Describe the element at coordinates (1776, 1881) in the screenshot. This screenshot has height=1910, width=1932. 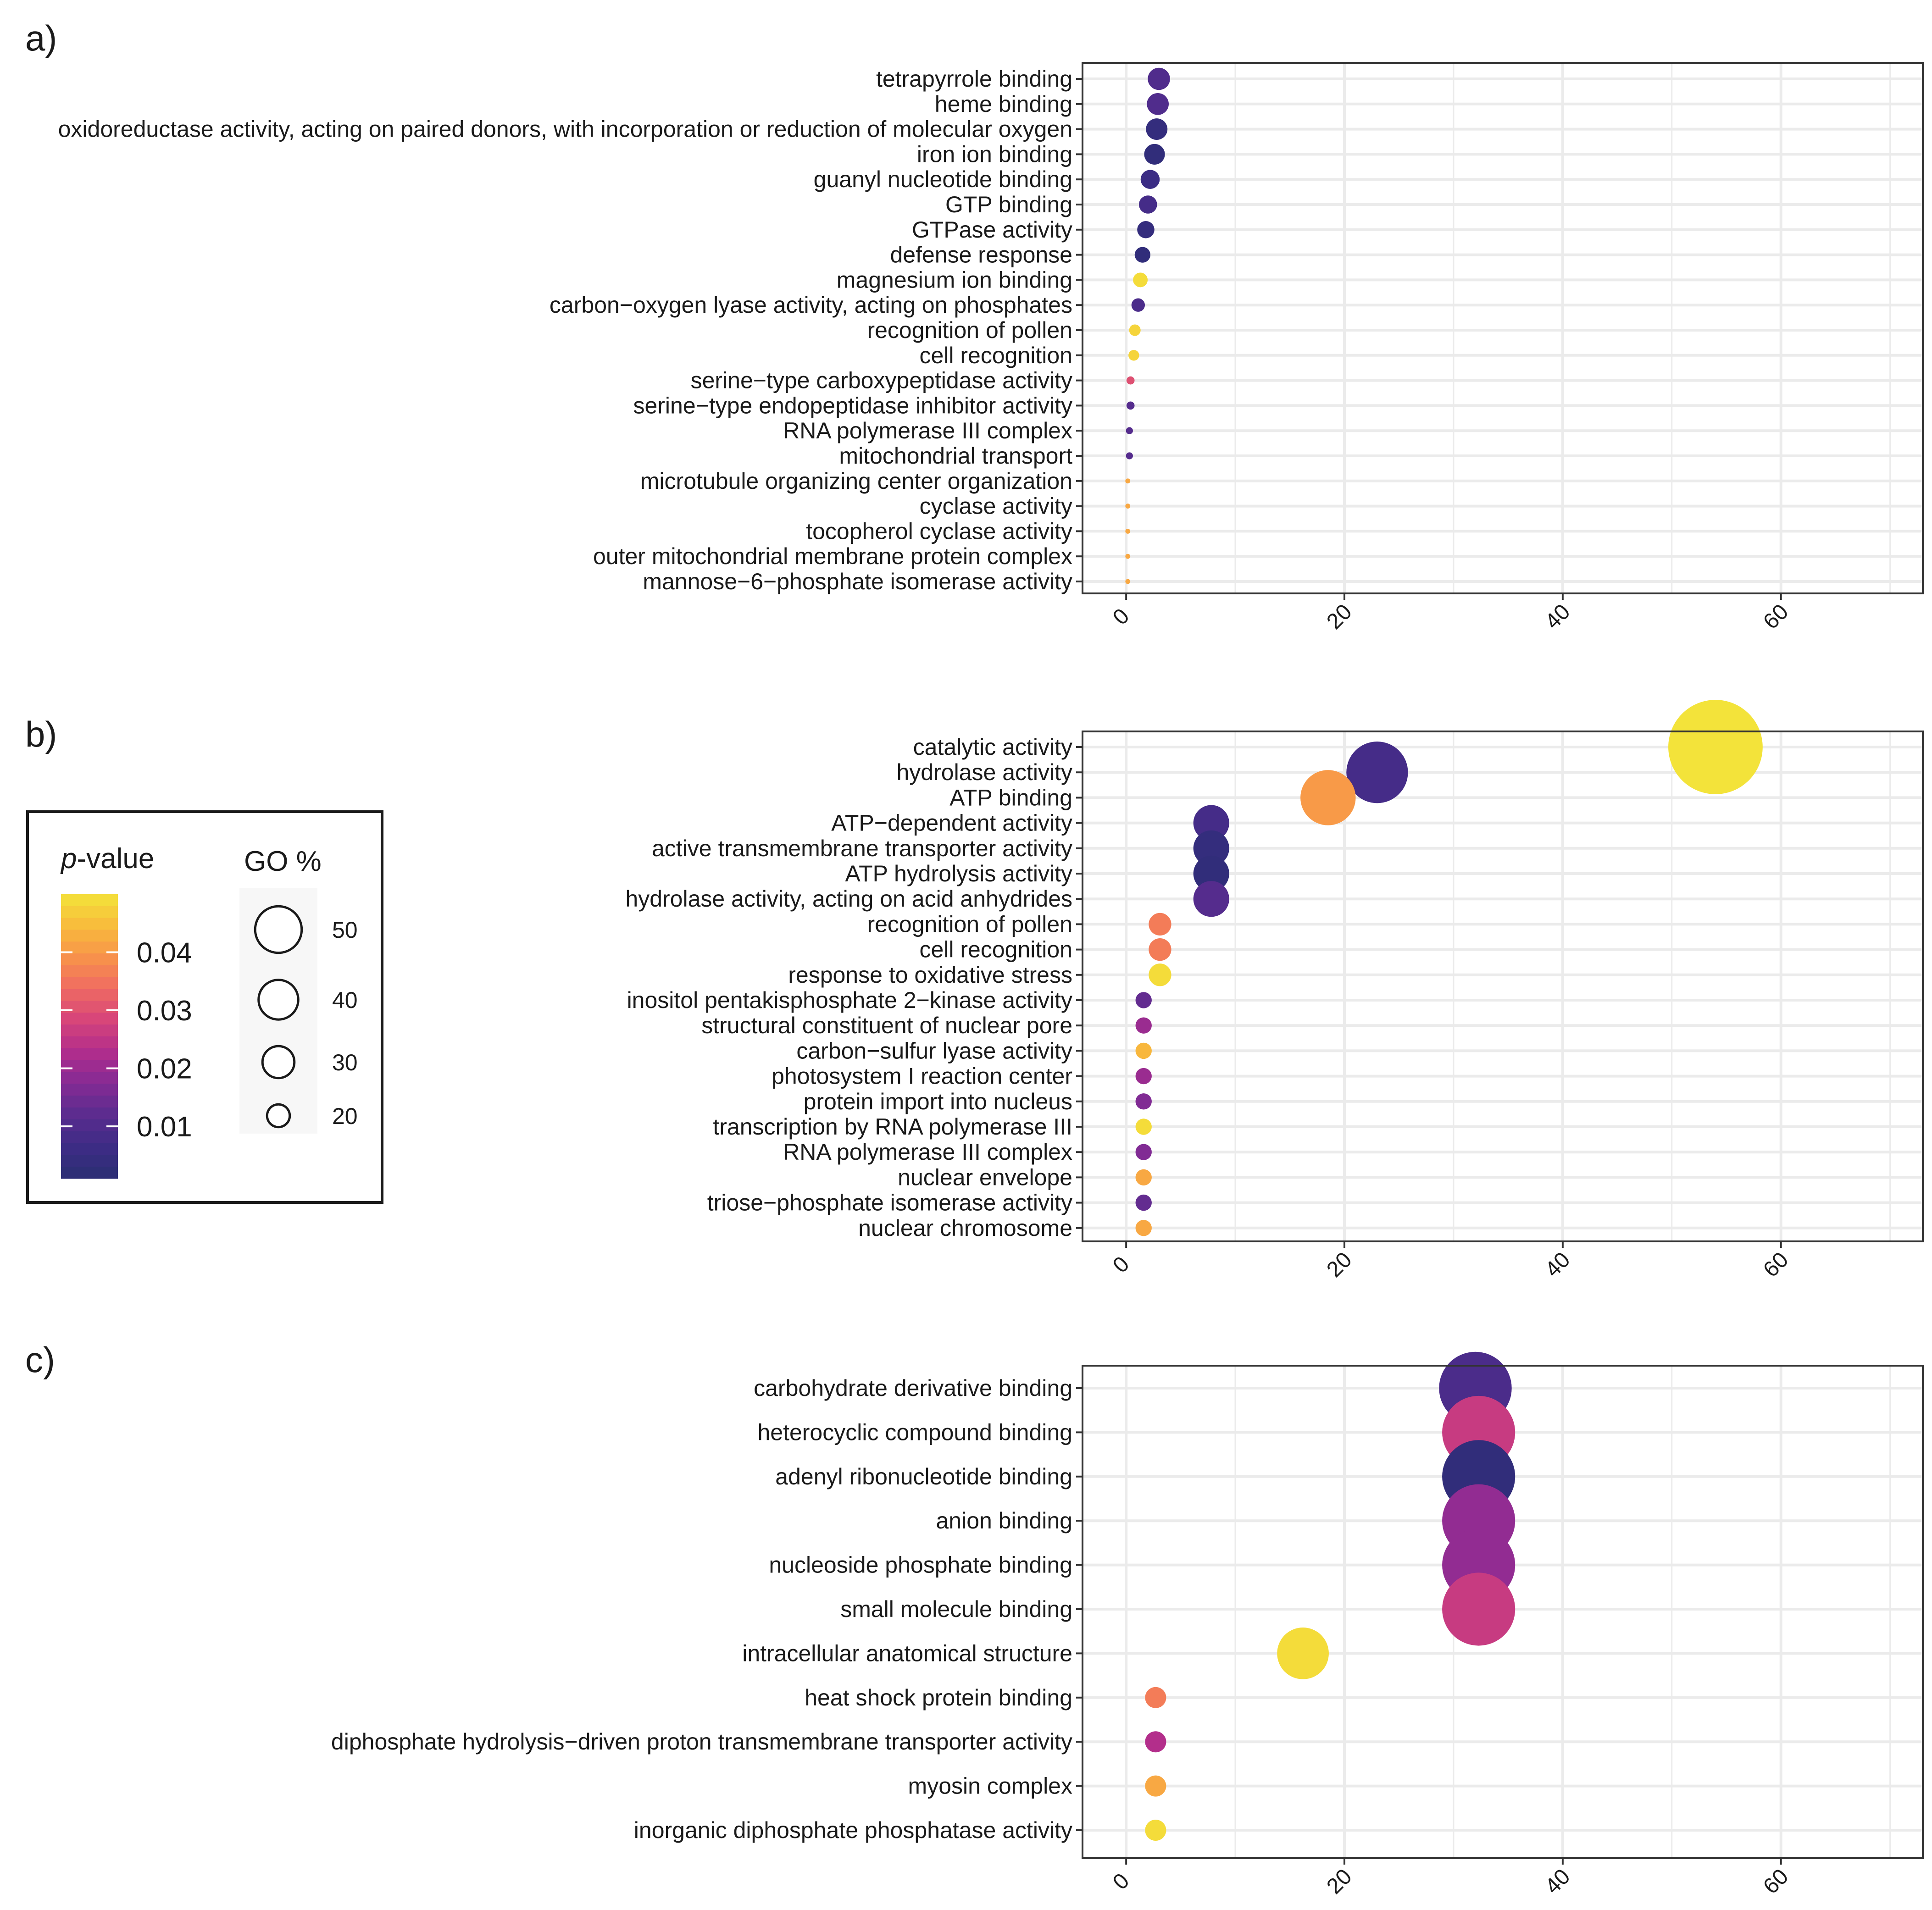
I see `x-tick-label: 60` at that location.